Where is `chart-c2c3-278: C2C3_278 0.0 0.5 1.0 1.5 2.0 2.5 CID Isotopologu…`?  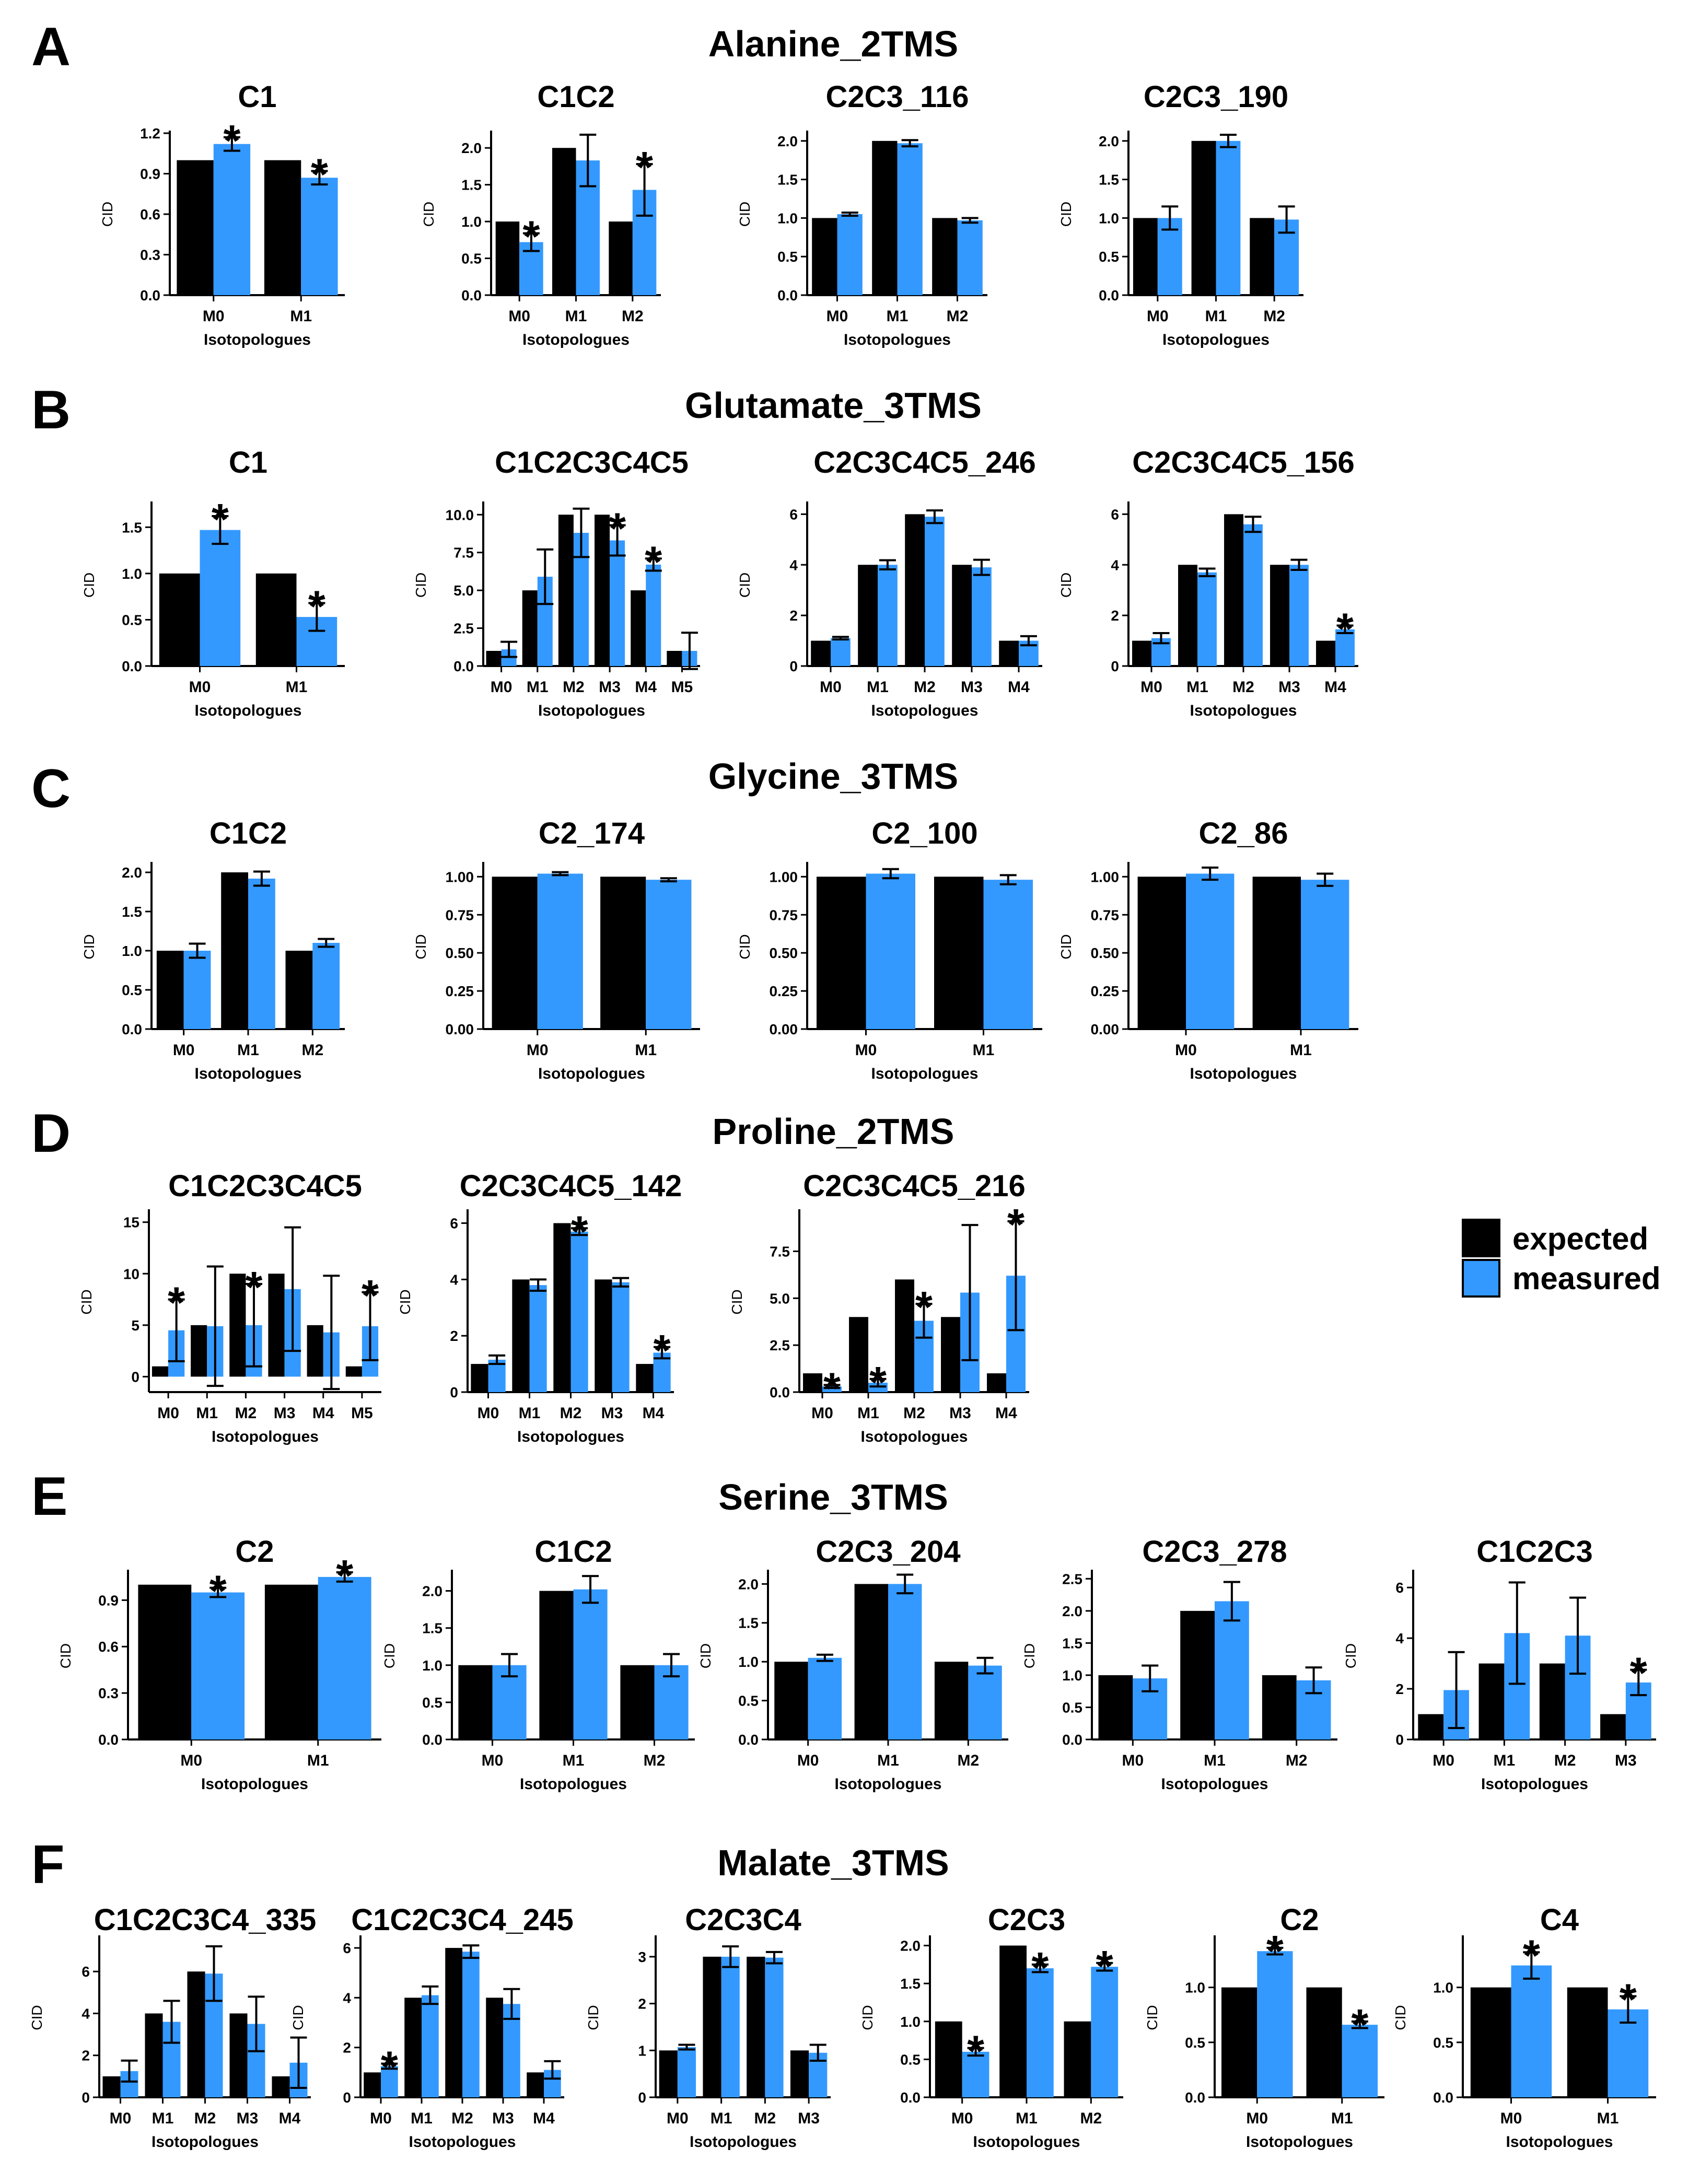
chart-c2c3-278: C2C3_278 0.0 0.5 1.0 1.5 2.0 2.5 CID Isotopologu… is located at coordinates (1179, 1664).